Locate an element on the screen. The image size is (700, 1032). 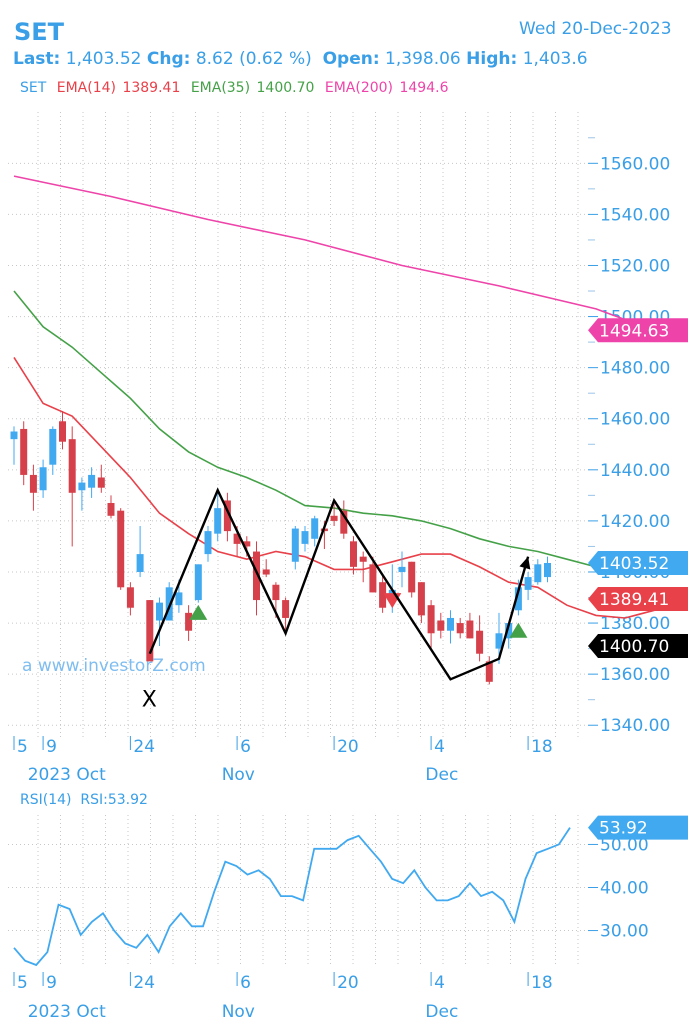
price-tag-1403-52: 1403.52 is located at coordinates (634, 564).